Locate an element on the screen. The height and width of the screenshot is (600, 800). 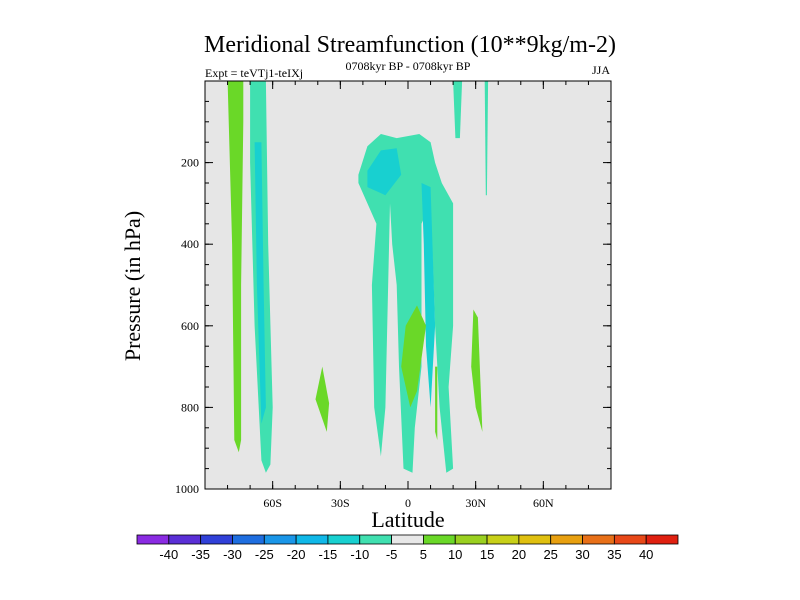
colorbar-label: -15 is located at coordinates (328, 554).